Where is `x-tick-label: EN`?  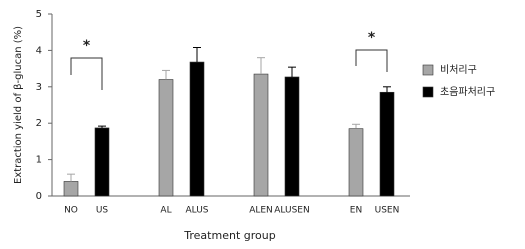
x-tick-label: EN is located at coordinates (356, 211).